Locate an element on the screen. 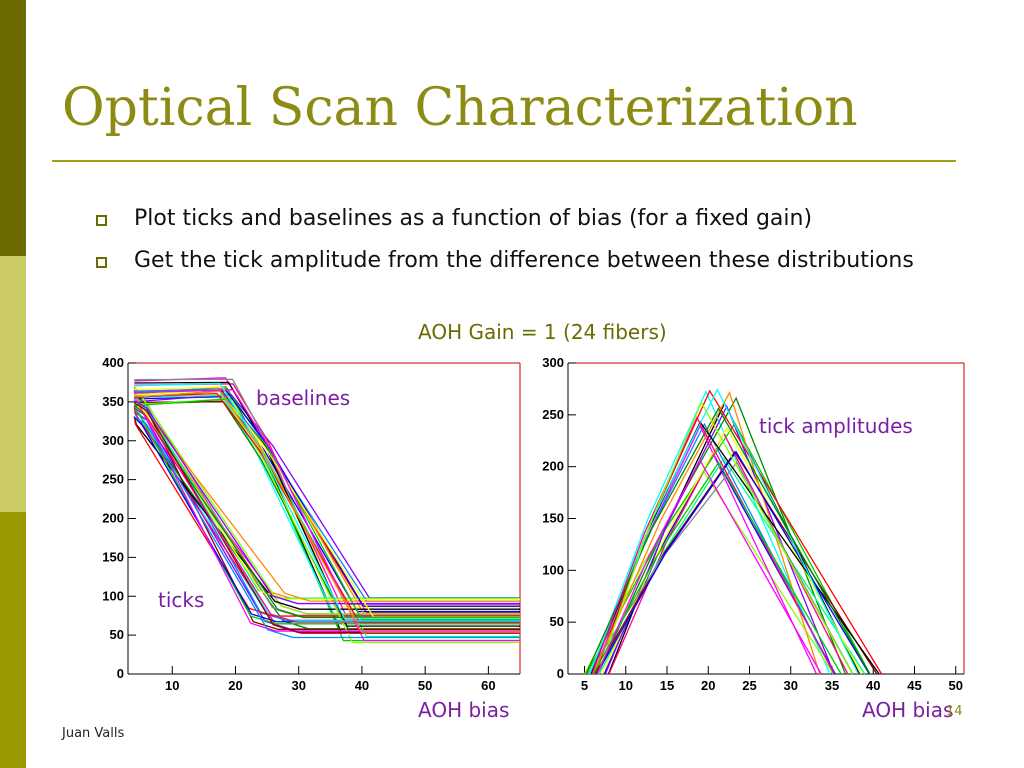 This screenshot has height=768, width=1024. sidebar-decoration is located at coordinates (13, 384).